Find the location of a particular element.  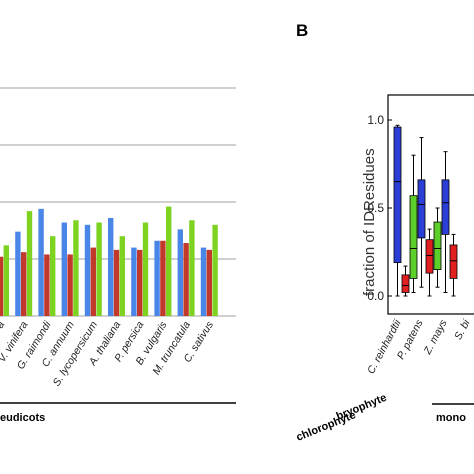

b-plot-frame is located at coordinates (430, 204).